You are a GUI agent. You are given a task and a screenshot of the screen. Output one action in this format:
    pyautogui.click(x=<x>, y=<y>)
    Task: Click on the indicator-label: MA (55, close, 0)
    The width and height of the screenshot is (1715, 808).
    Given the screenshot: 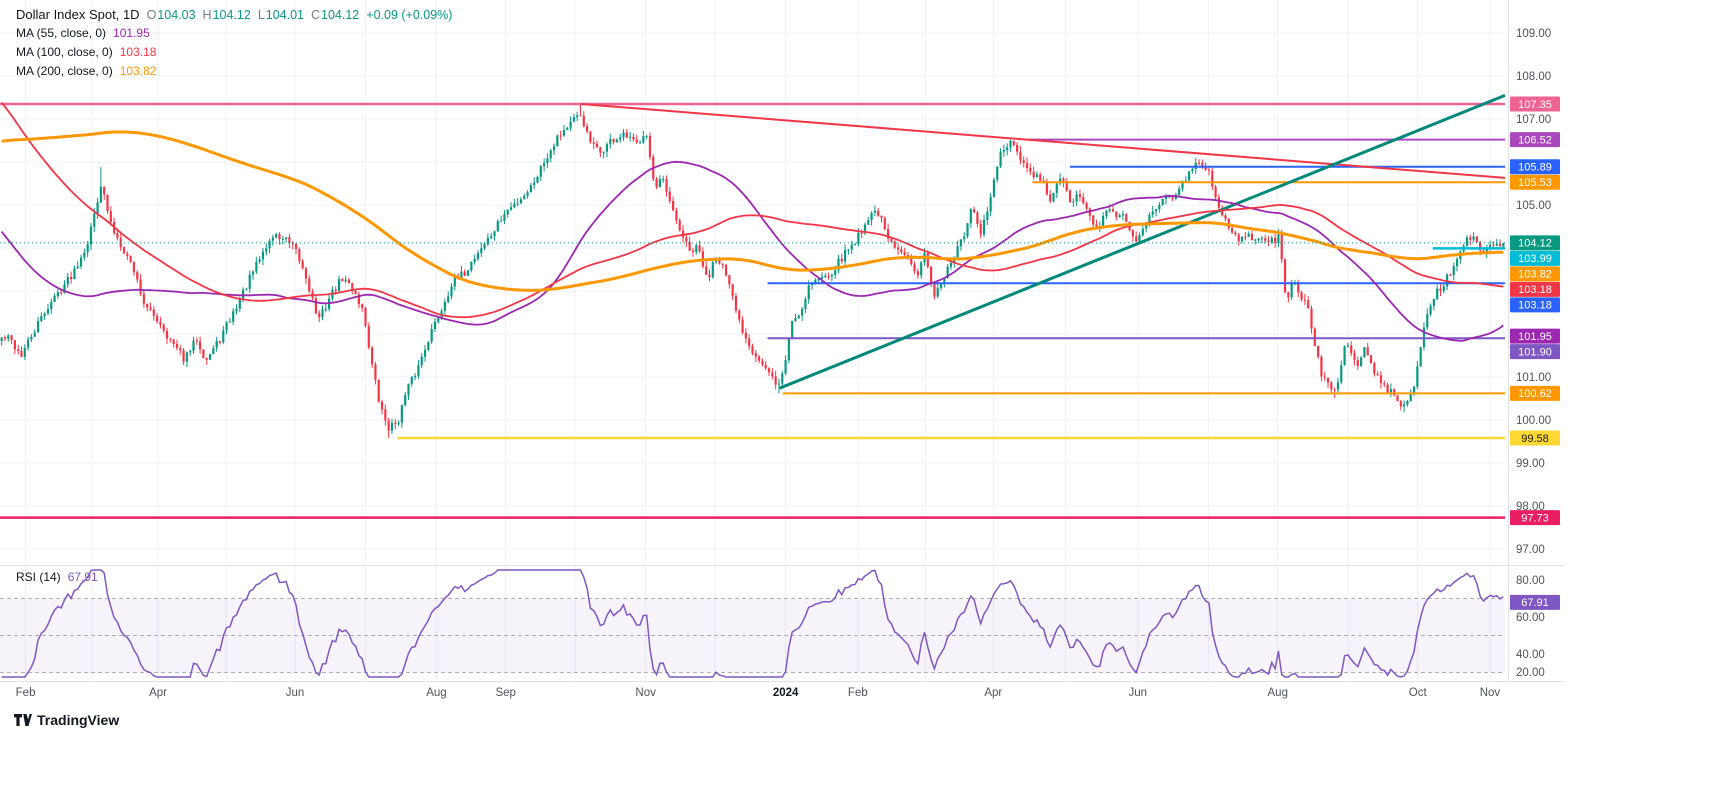 What is the action you would take?
    pyautogui.click(x=61, y=33)
    